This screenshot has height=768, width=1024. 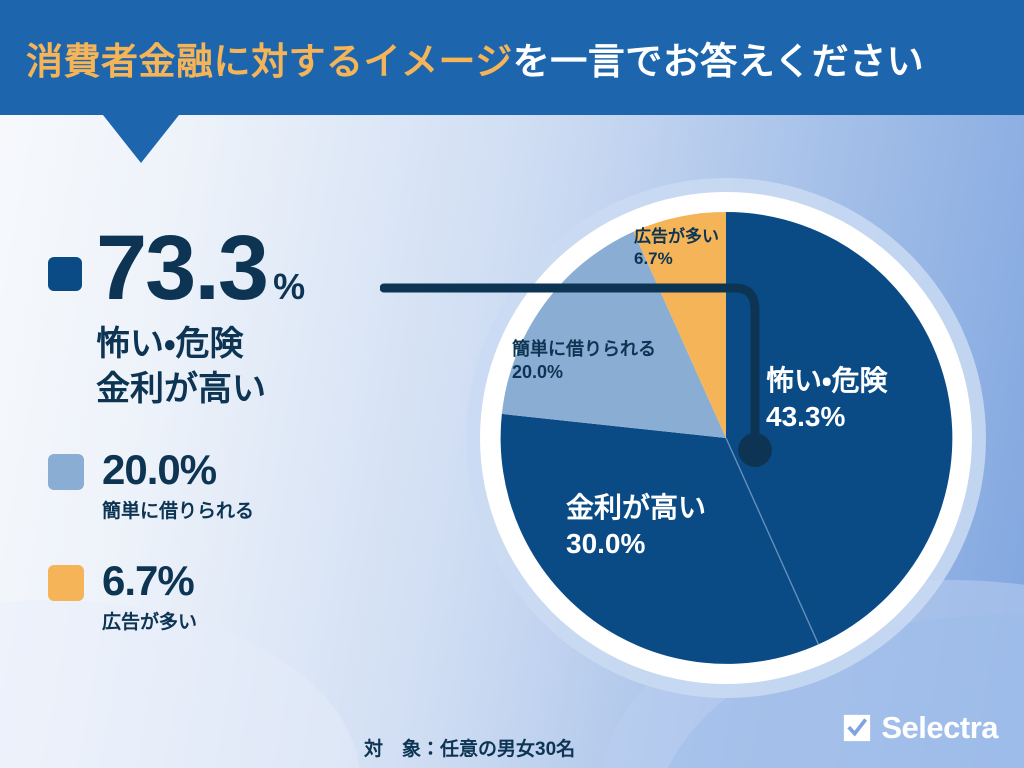 I want to click on pie-label-rate: 金利が高い 30.0%, so click(x=636, y=526).